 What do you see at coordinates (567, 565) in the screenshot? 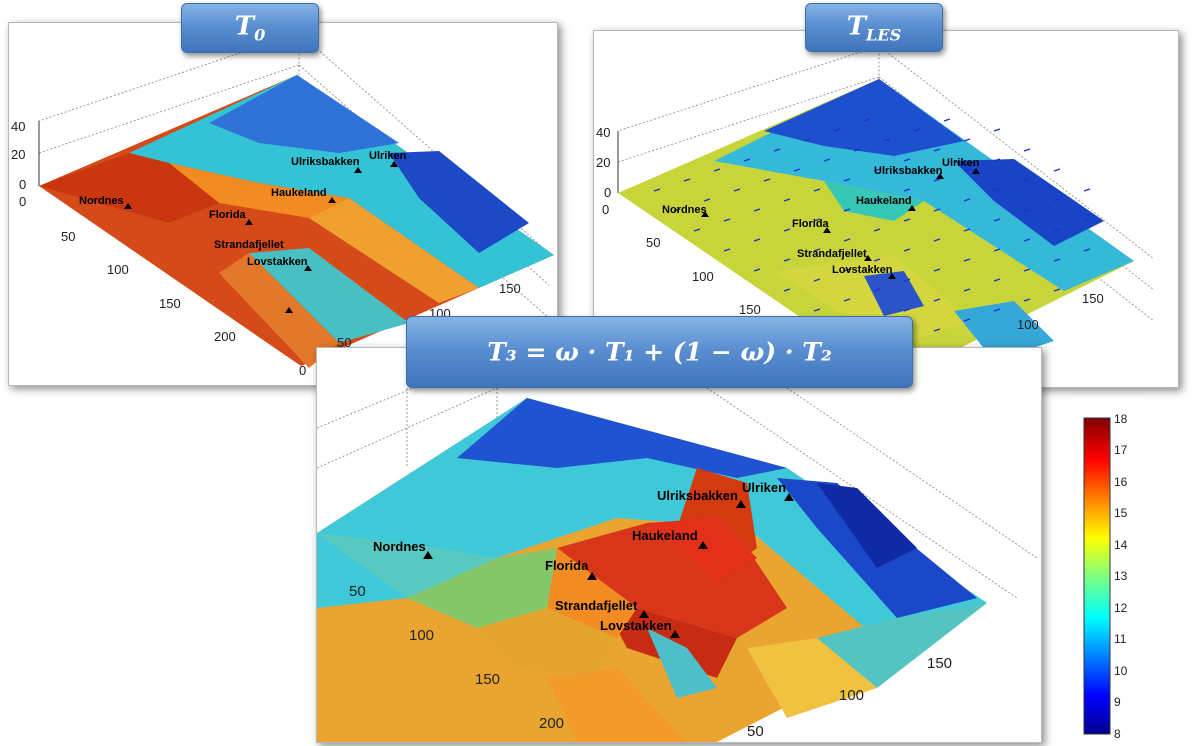
I see `t3-label-florida: Florida` at bounding box center [567, 565].